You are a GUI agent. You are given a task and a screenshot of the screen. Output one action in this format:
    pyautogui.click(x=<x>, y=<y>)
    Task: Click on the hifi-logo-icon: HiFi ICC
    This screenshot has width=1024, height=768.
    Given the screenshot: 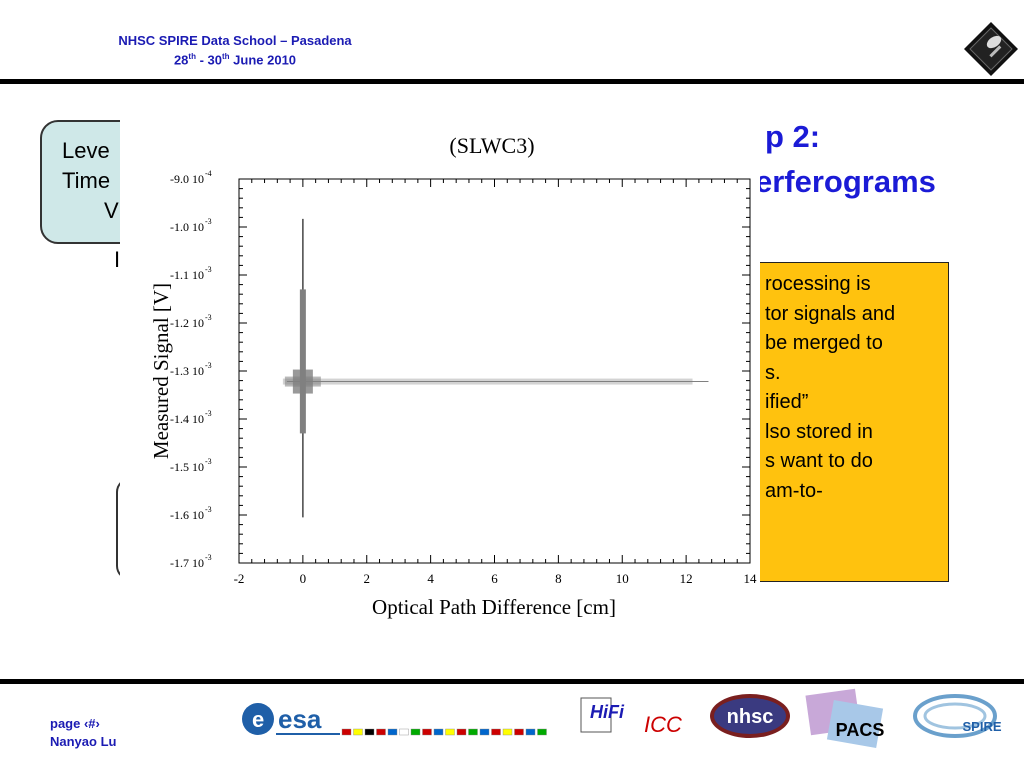 What is the action you would take?
    pyautogui.click(x=631, y=717)
    